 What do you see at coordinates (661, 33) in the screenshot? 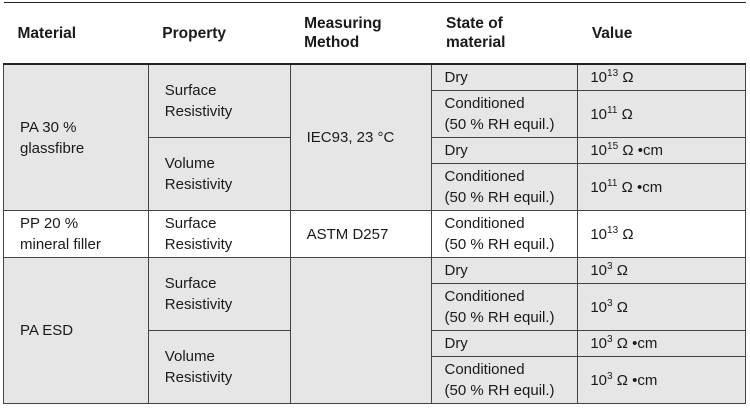
I see `column-header: Value` at bounding box center [661, 33].